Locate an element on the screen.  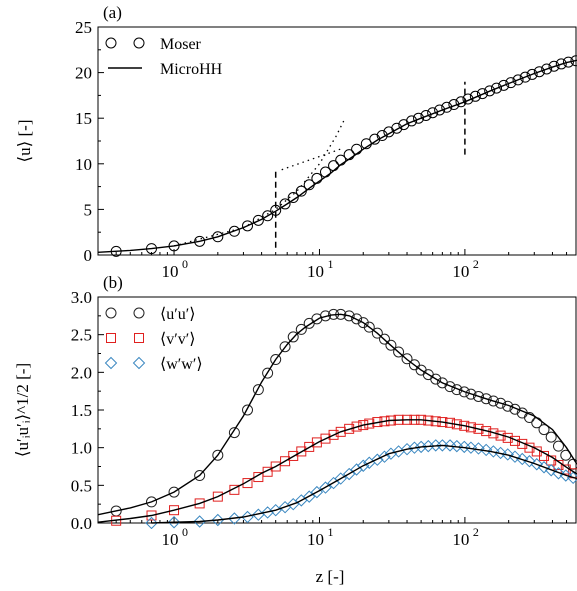
y-tick-label: 1.0 is located at coordinates (81, 448).